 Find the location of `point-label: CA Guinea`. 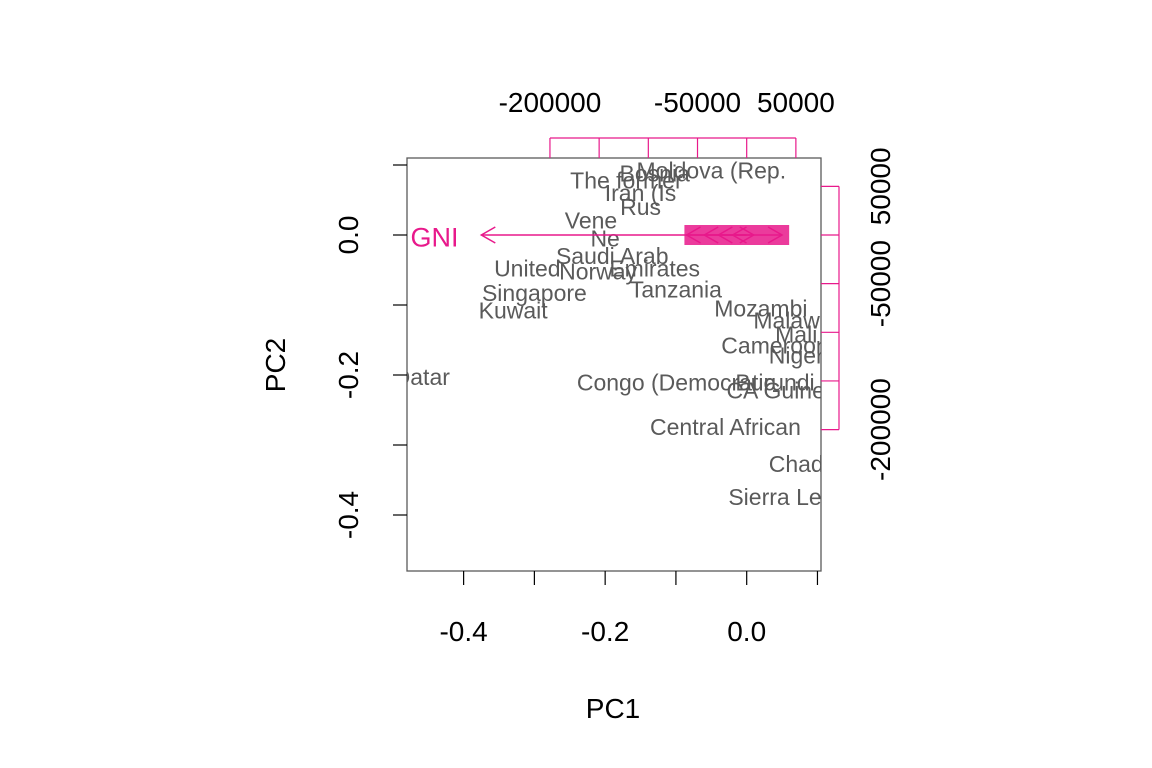

point-label: CA Guinea is located at coordinates (781, 390).